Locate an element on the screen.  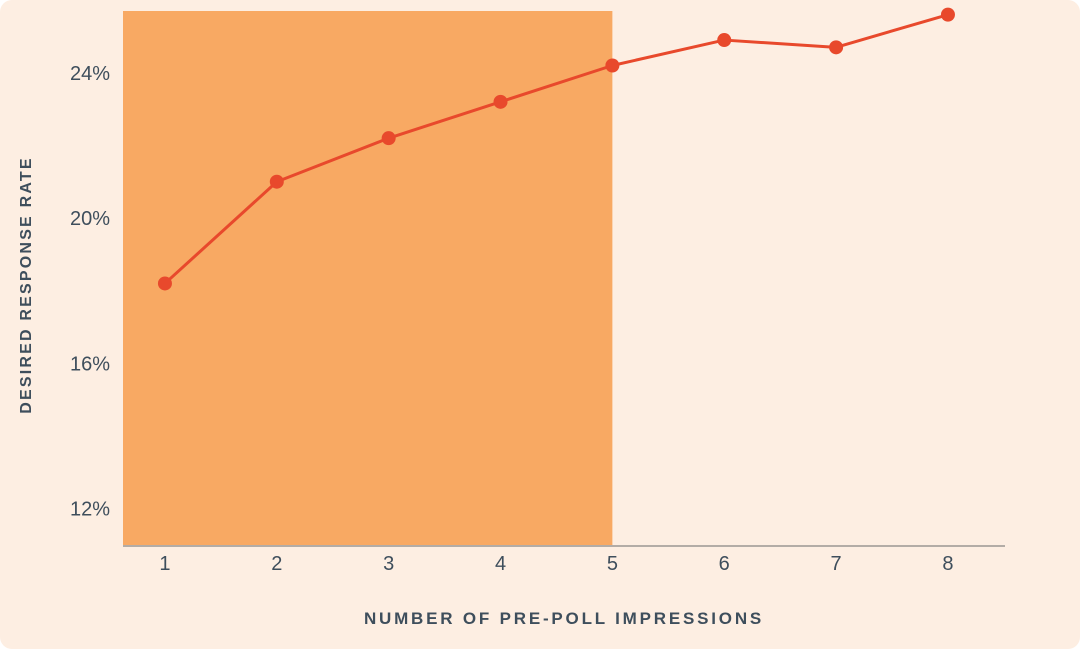
y-axis-title: DESIRED RESPONSE RATE is located at coordinates (26, 285).